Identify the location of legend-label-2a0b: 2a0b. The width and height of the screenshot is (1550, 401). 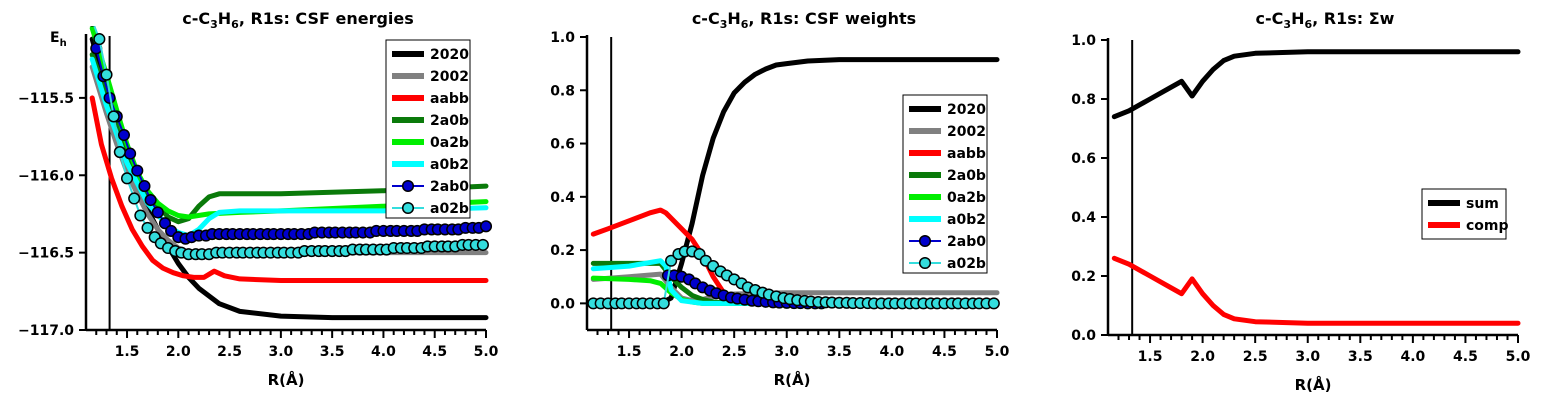
(966, 176).